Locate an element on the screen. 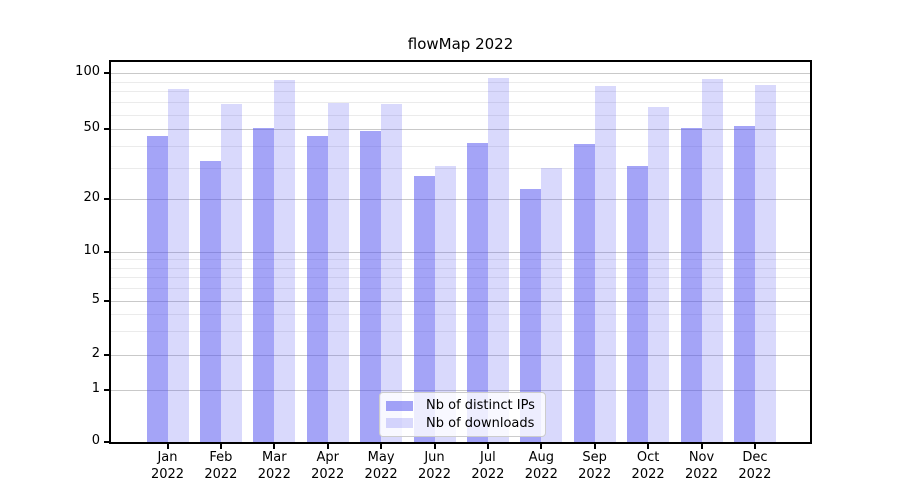 The image size is (900, 500). legend-label-downloads: Nb of downloads is located at coordinates (480, 423).